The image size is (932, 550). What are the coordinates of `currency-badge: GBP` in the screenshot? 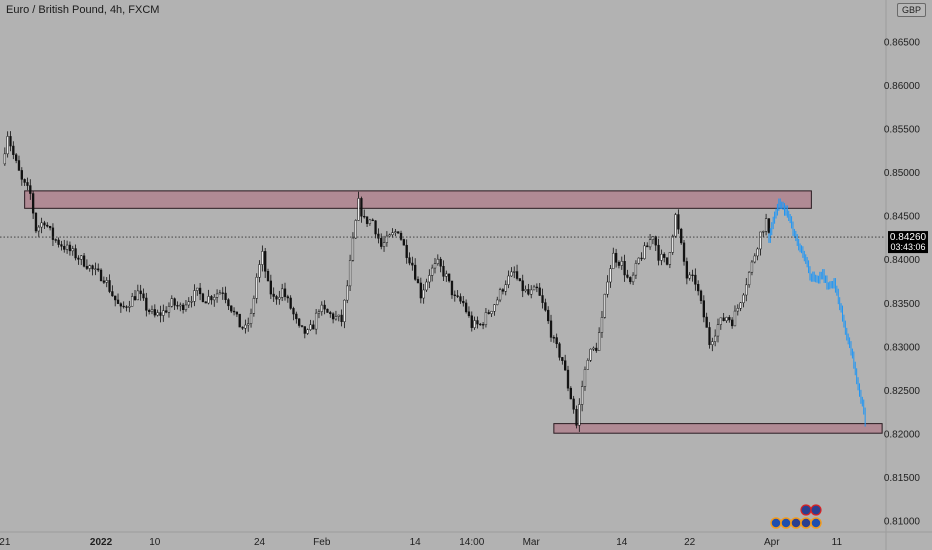 It's located at (912, 10).